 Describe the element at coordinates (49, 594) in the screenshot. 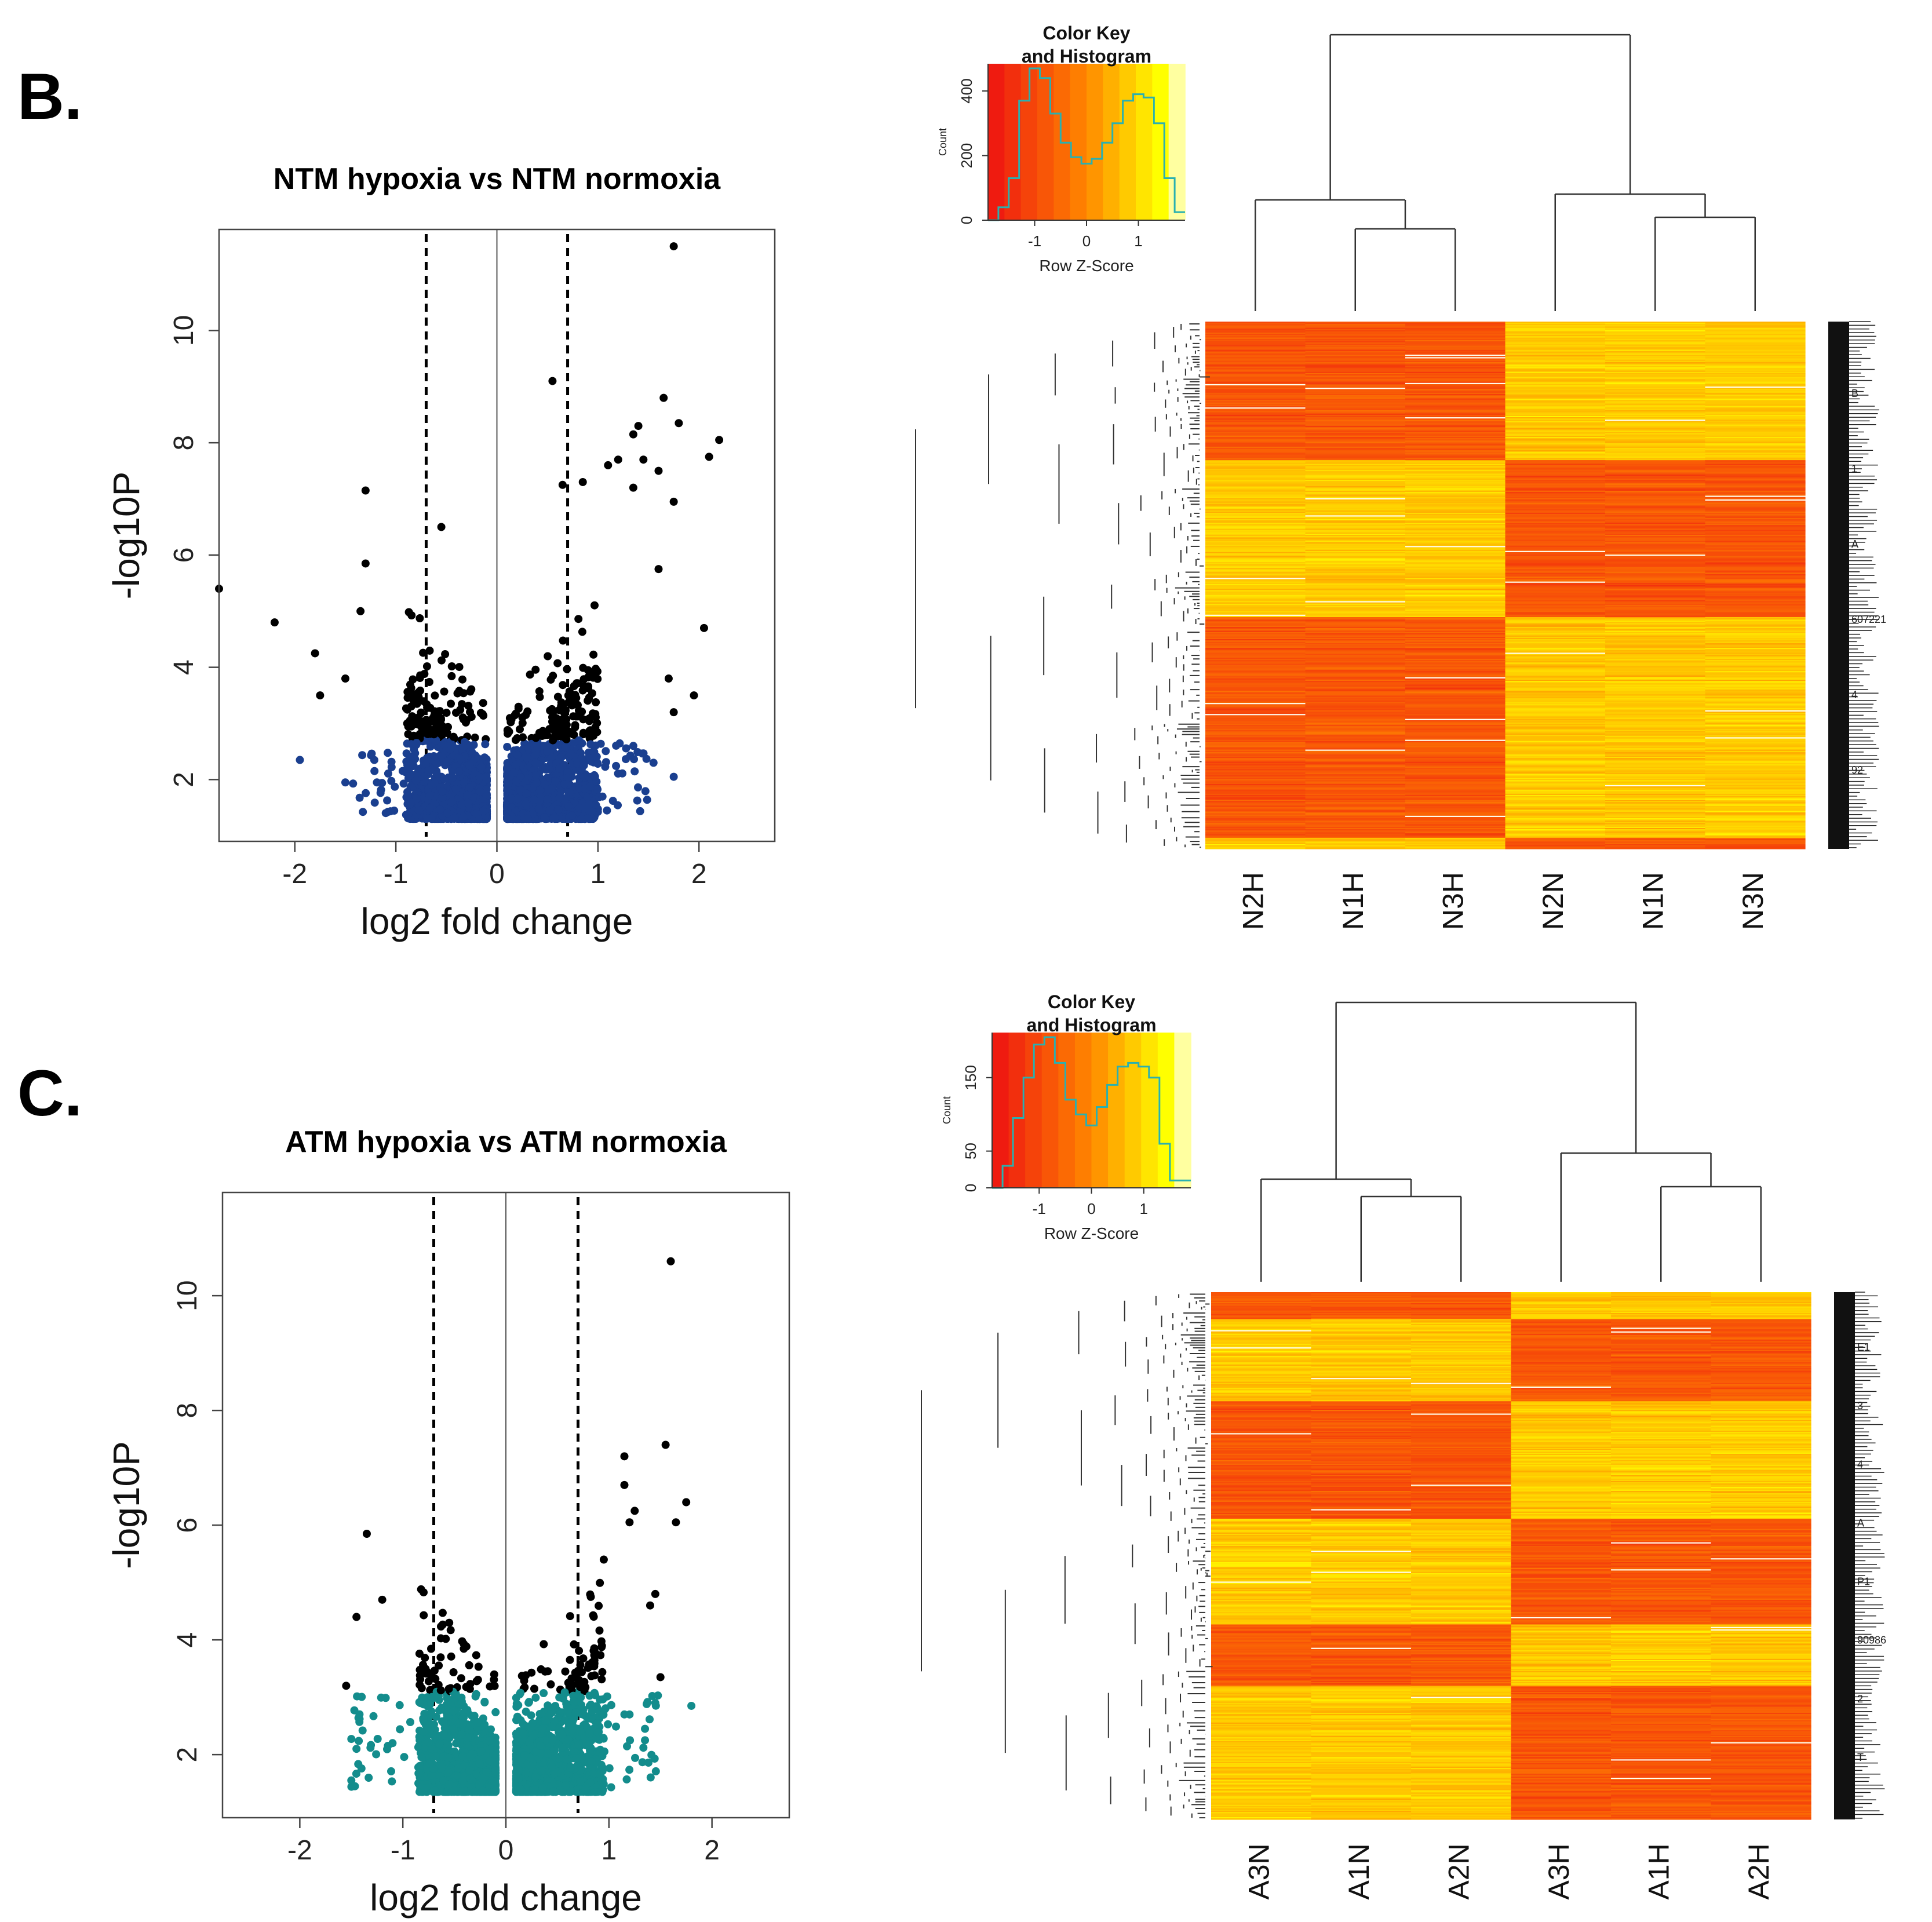

I see `panel-labels: B.C.` at that location.